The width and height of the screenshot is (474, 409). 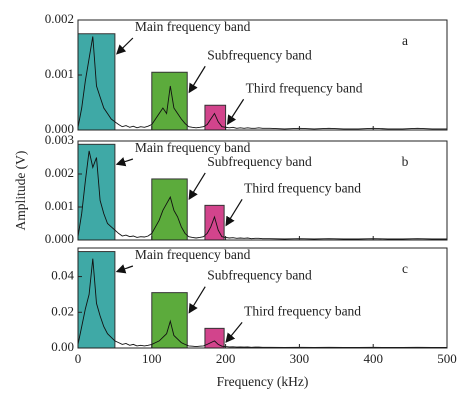 What do you see at coordinates (62, 346) in the screenshot?
I see `y-tick-label: 0.00` at bounding box center [62, 346].